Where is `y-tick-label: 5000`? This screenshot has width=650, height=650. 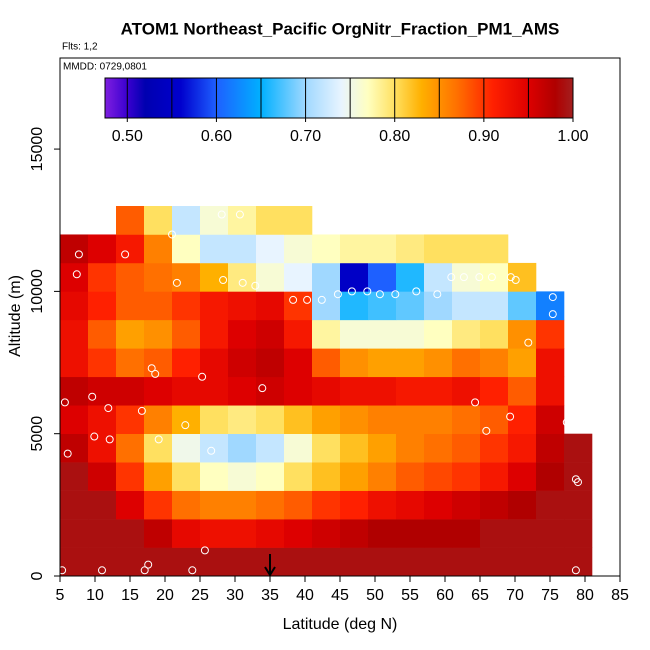 y-tick-label: 5000 is located at coordinates (37, 434).